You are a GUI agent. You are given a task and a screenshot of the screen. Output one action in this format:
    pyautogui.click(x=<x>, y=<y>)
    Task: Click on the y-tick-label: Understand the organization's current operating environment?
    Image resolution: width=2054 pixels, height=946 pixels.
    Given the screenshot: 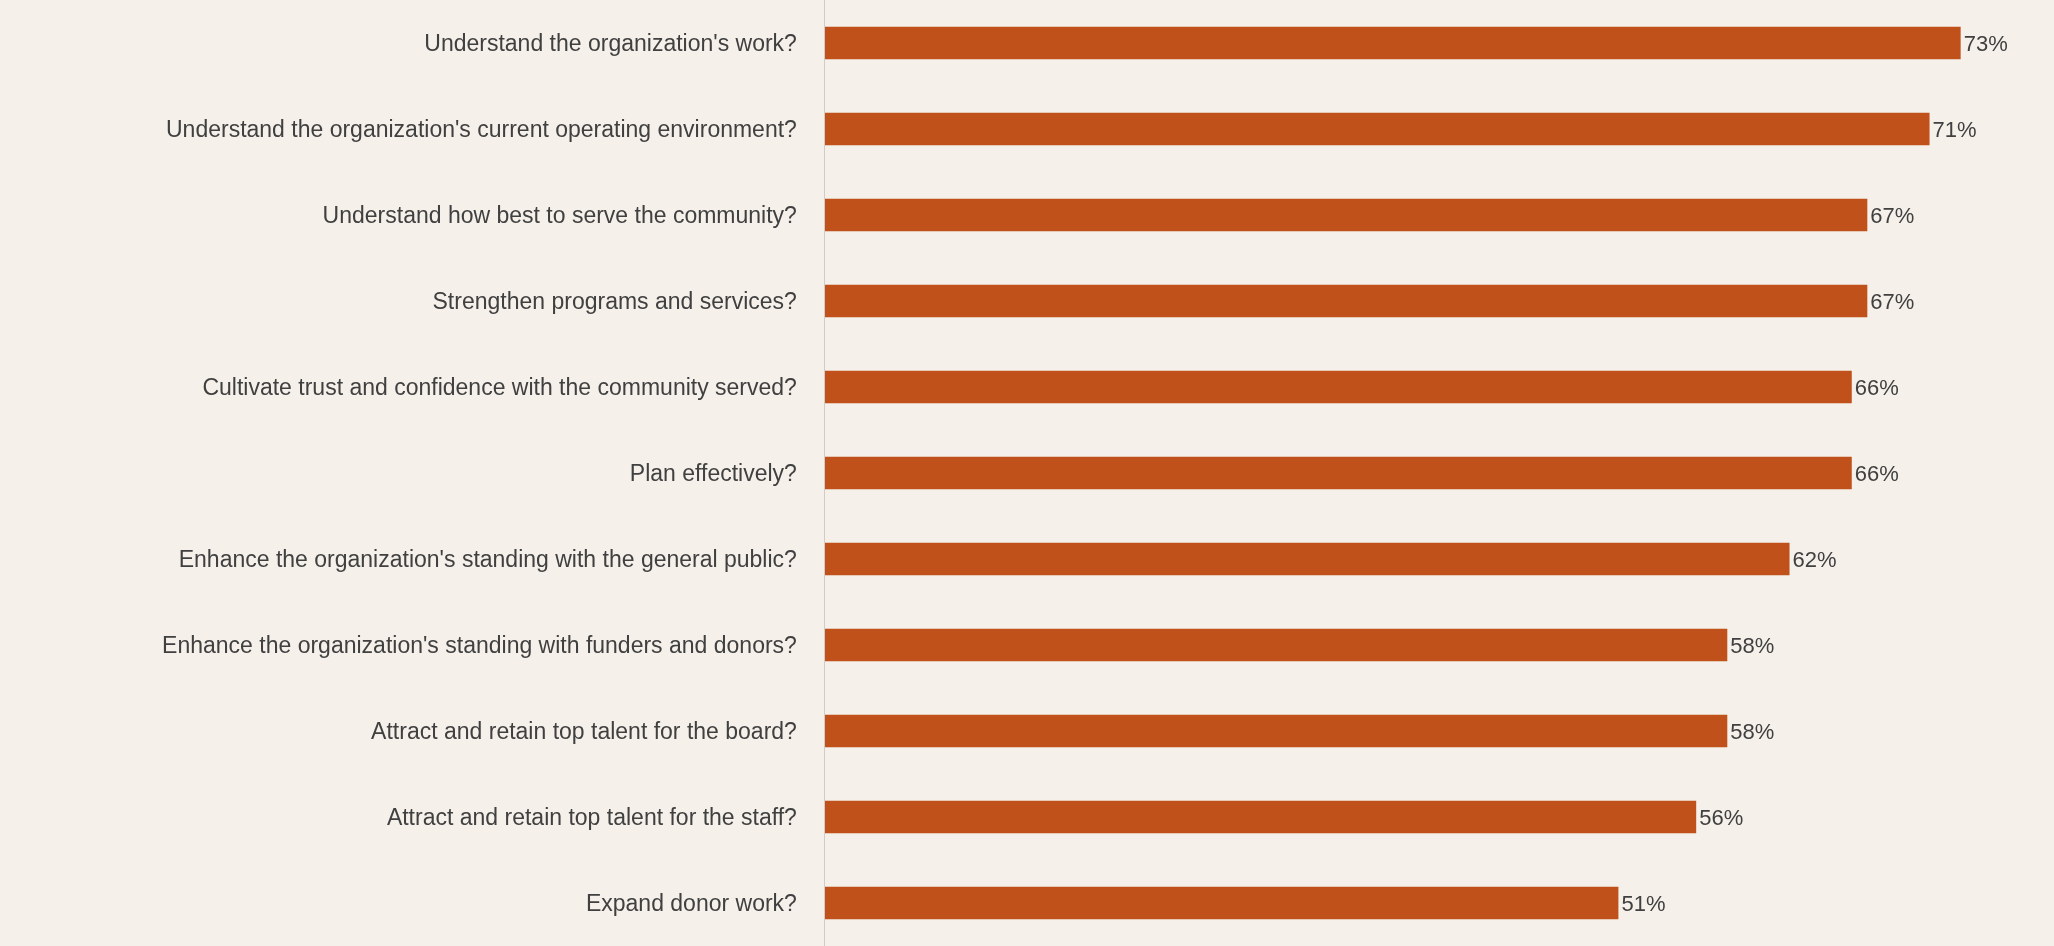 What is the action you would take?
    pyautogui.click(x=481, y=129)
    